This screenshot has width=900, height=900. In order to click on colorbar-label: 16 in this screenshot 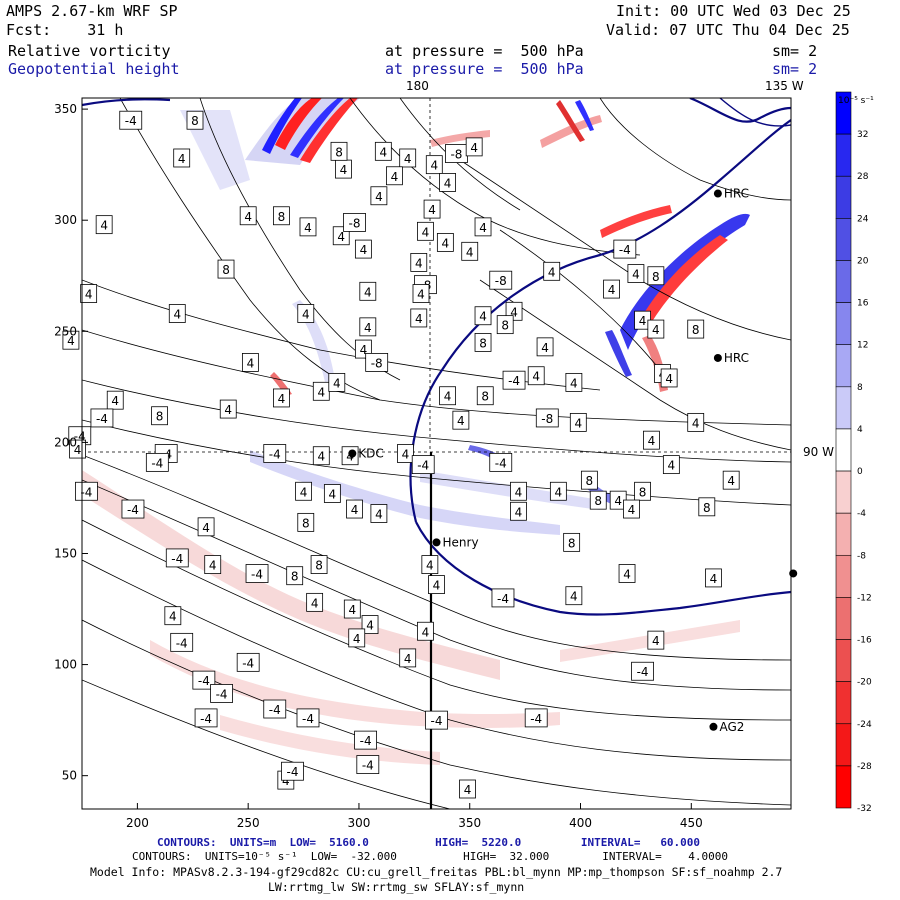, I will do `click(863, 304)`.